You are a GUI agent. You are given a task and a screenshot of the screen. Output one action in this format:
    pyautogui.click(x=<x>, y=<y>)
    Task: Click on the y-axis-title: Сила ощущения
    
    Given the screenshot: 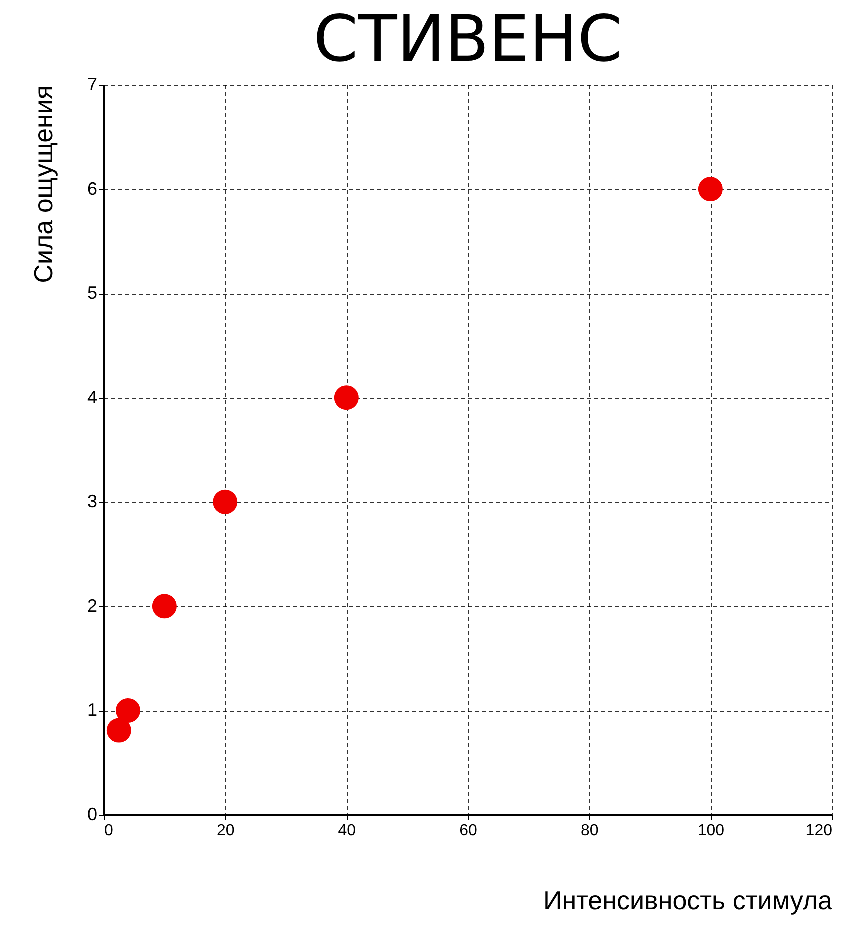 What is the action you would take?
    pyautogui.click(x=43, y=185)
    